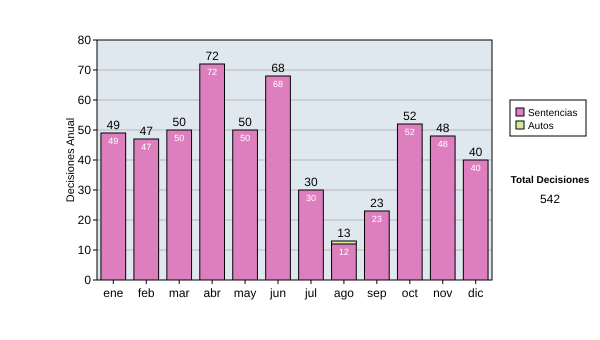 The height and width of the screenshot is (340, 600). I want to click on text: Total Decisiones, so click(550, 180).